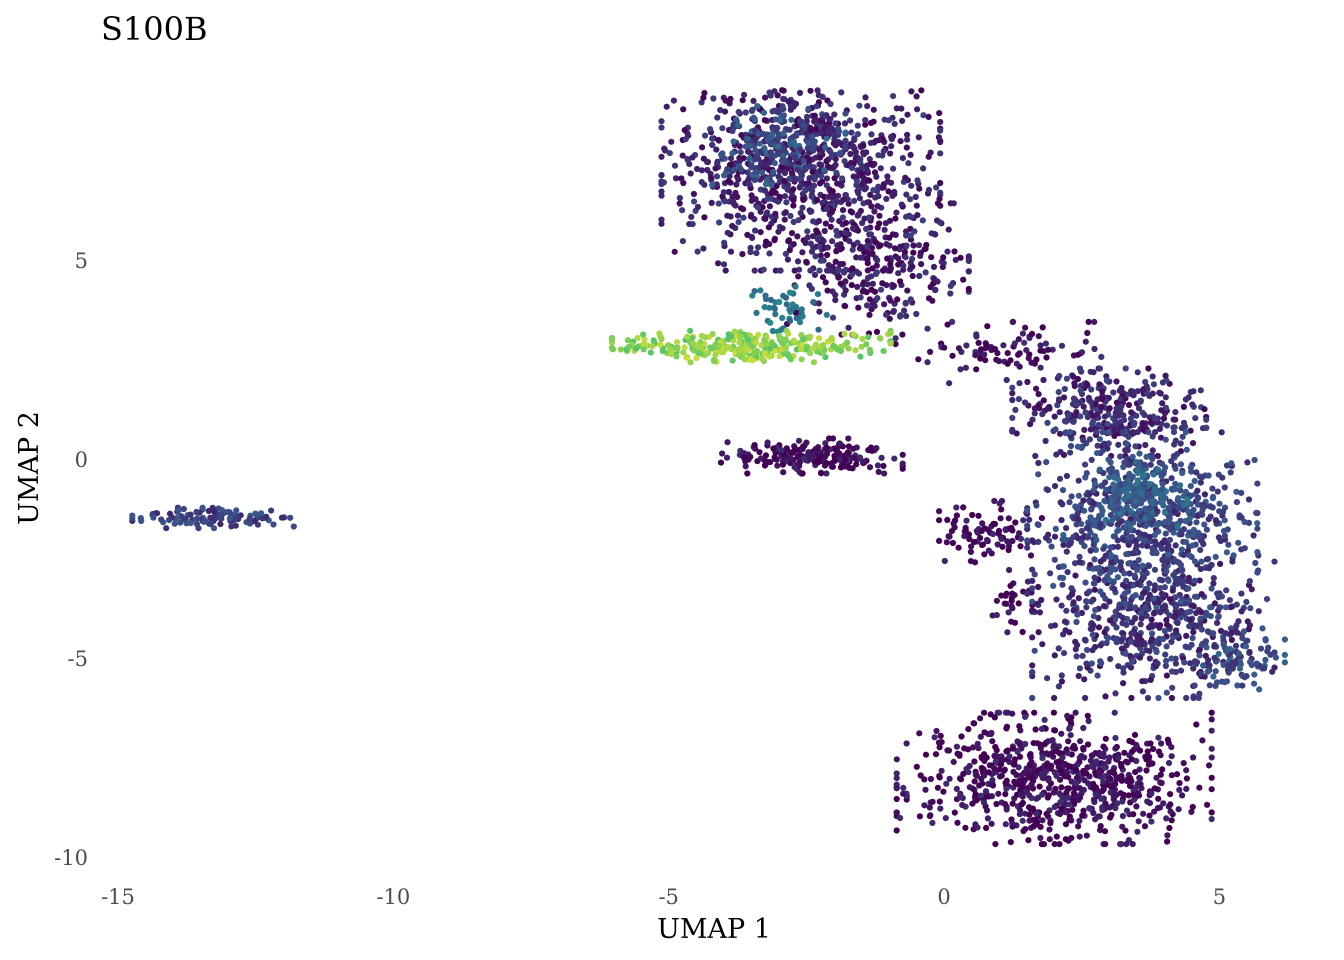 The image size is (1344, 960). What do you see at coordinates (71, 858) in the screenshot?
I see `y-tick-label: -10` at bounding box center [71, 858].